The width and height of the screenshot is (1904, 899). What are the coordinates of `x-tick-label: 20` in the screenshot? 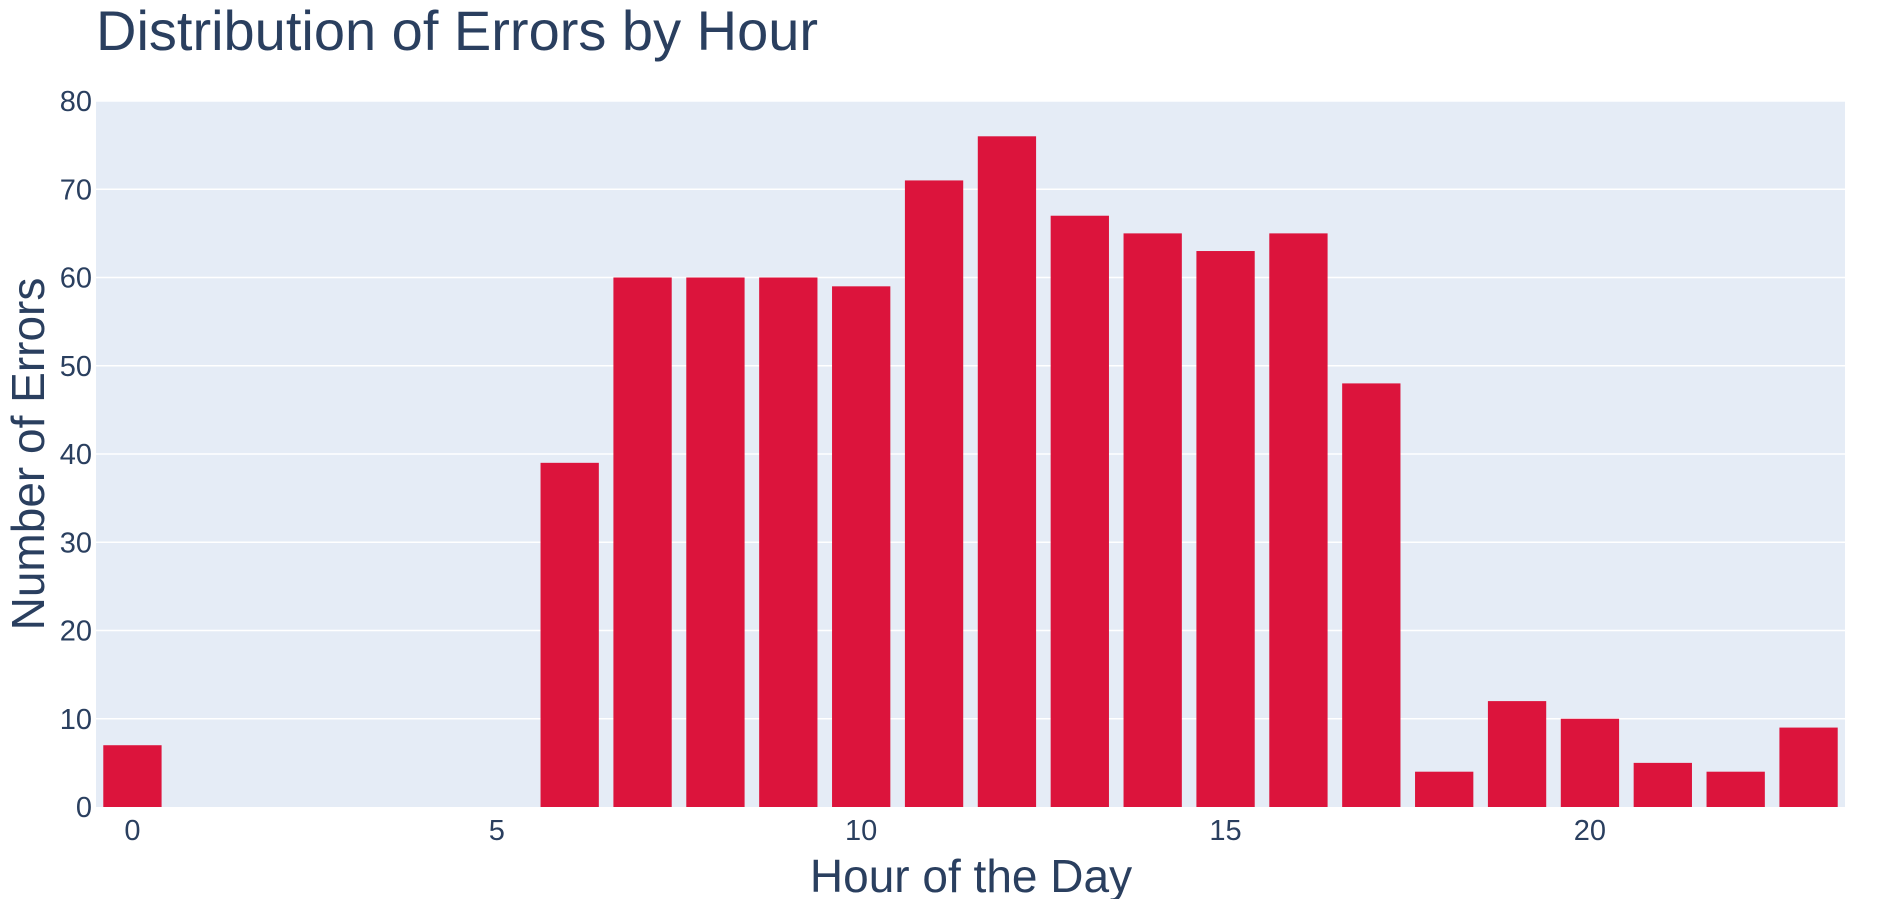 It's located at (1590, 831).